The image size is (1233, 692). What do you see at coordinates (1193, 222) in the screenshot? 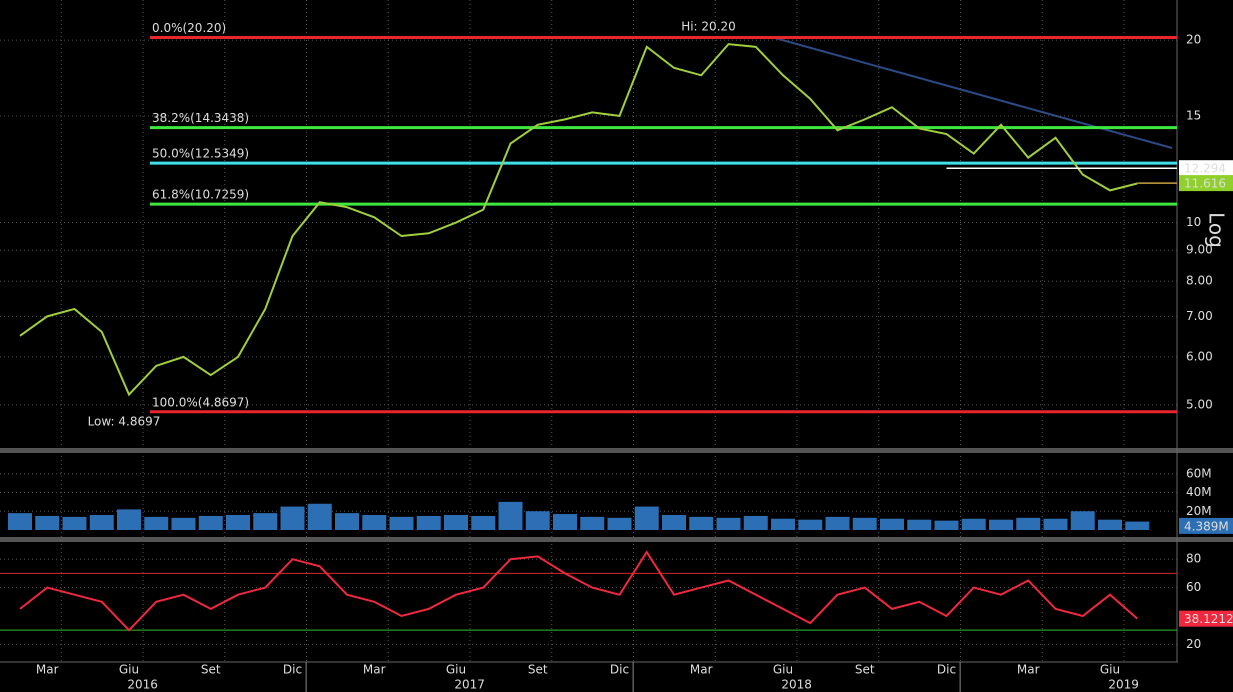
I see `y-tick-label: 10` at bounding box center [1193, 222].